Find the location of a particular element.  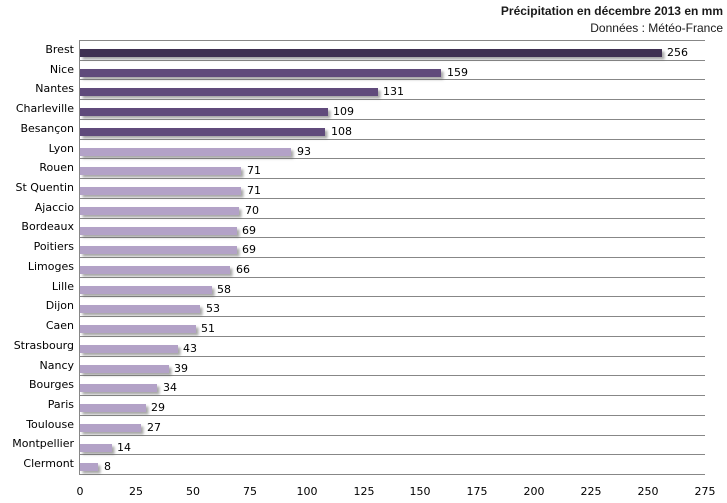

x-axis-tick-label: 275 is located at coordinates (705, 491).